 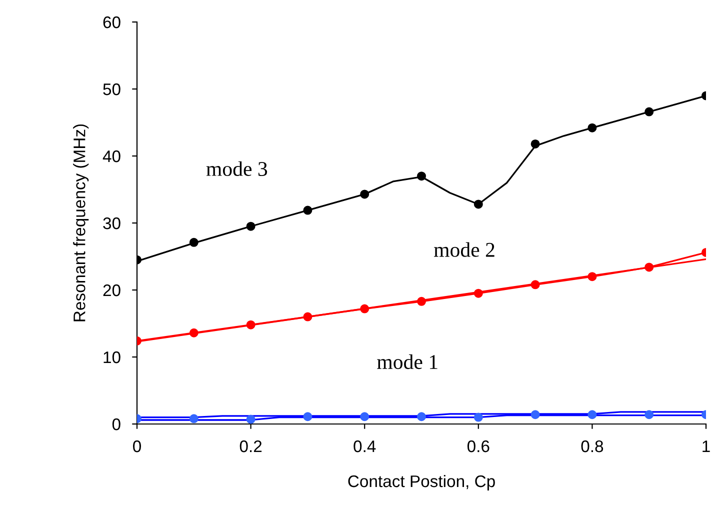 What do you see at coordinates (137, 446) in the screenshot?
I see `x-tick-label: 0` at bounding box center [137, 446].